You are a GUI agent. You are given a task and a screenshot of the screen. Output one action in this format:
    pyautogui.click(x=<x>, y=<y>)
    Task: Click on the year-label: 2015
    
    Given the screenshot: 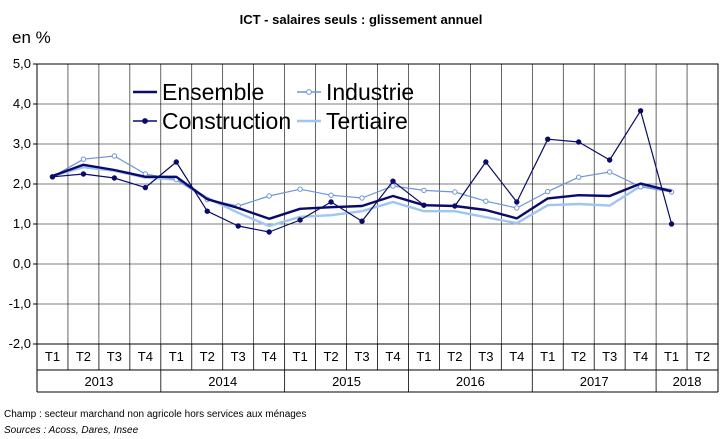 What is the action you would take?
    pyautogui.click(x=346, y=381)
    